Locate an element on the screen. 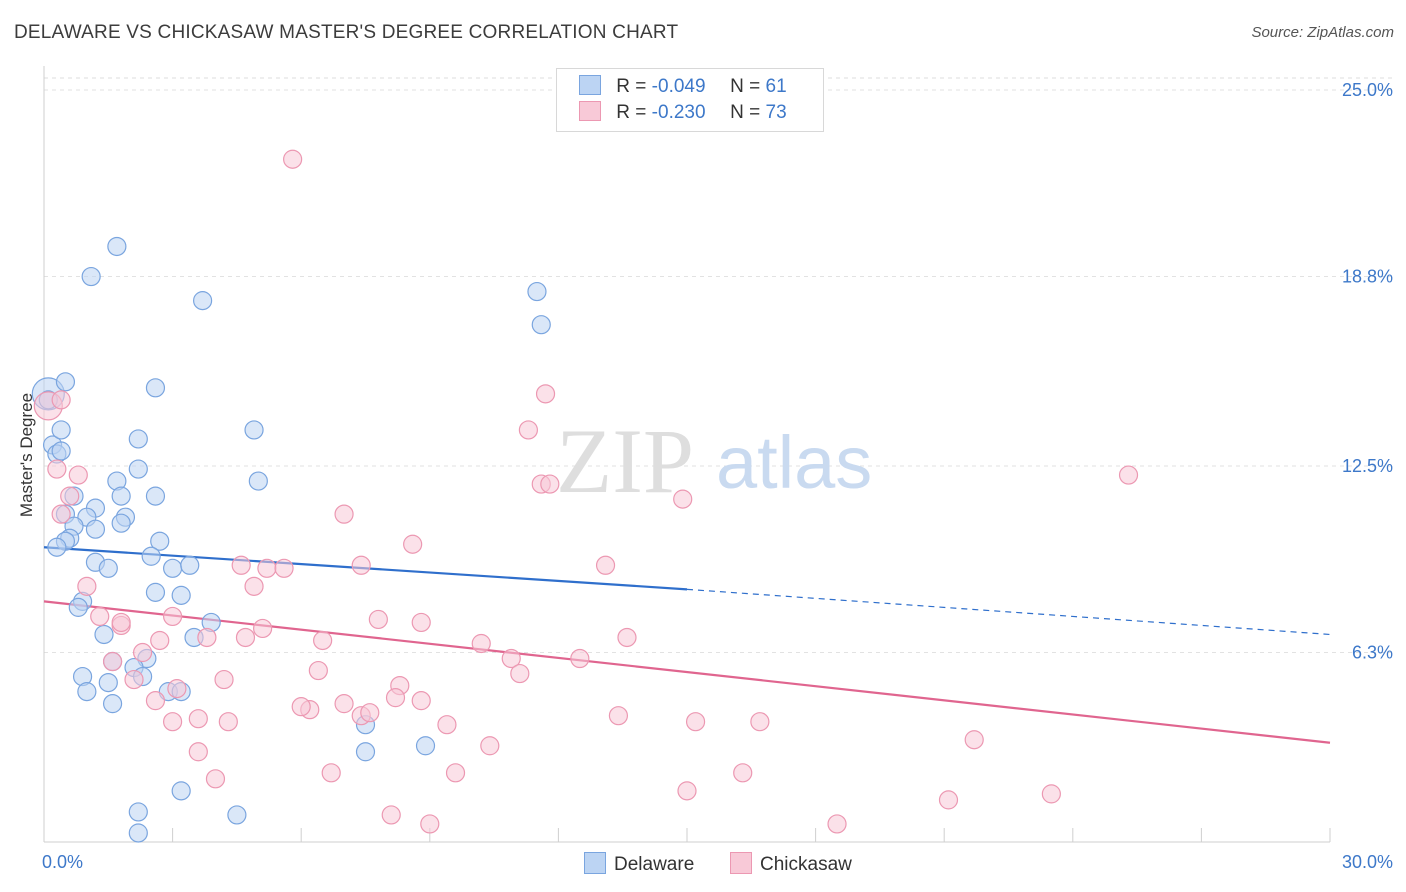 This screenshot has height=892, width=1406. delaware-trend-extension is located at coordinates (1008, 612).